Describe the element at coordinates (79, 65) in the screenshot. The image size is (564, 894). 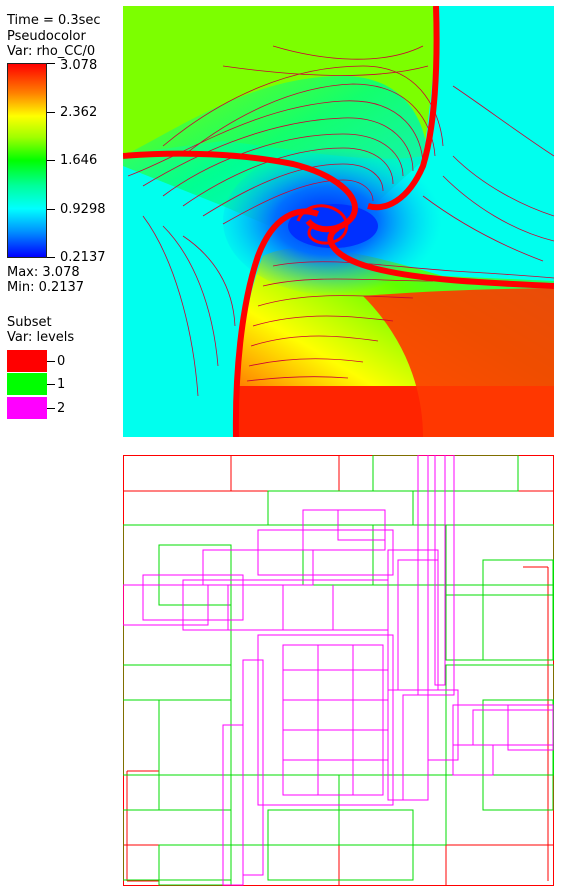
I see `colorbar-tick-label: 3.078` at that location.